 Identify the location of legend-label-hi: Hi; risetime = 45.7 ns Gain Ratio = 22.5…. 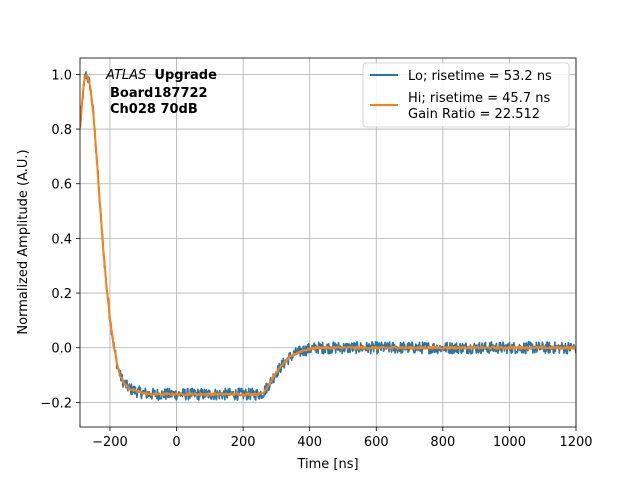
(481, 106).